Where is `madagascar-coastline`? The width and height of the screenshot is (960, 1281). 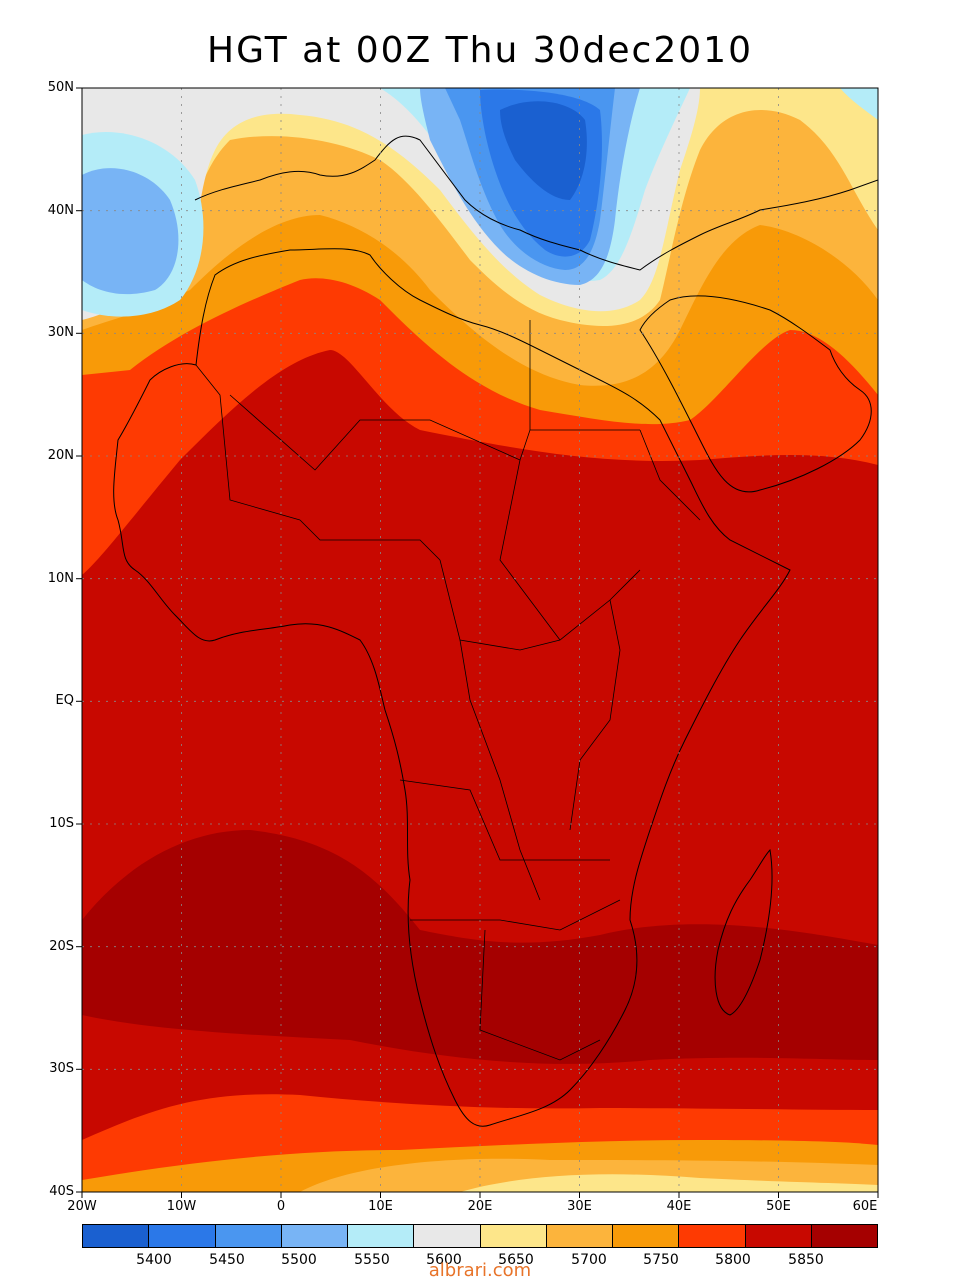
madagascar-coastline is located at coordinates (743, 932).